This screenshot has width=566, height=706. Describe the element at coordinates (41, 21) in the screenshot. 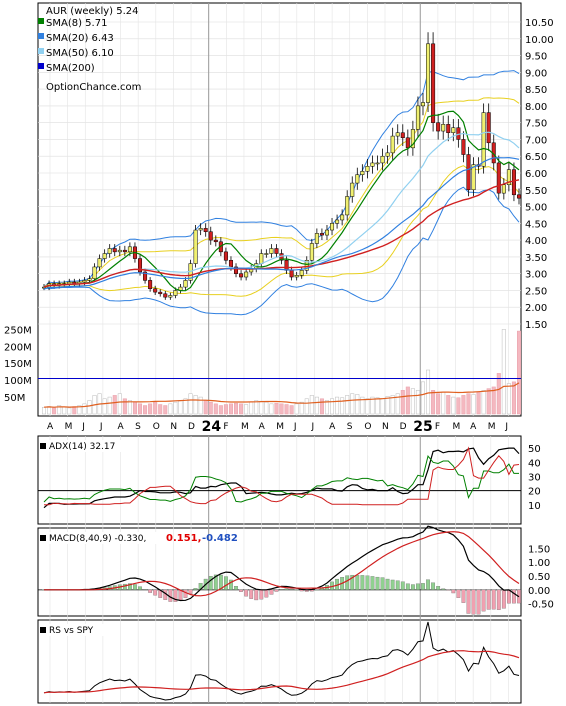

I see `legend-swatch` at that location.